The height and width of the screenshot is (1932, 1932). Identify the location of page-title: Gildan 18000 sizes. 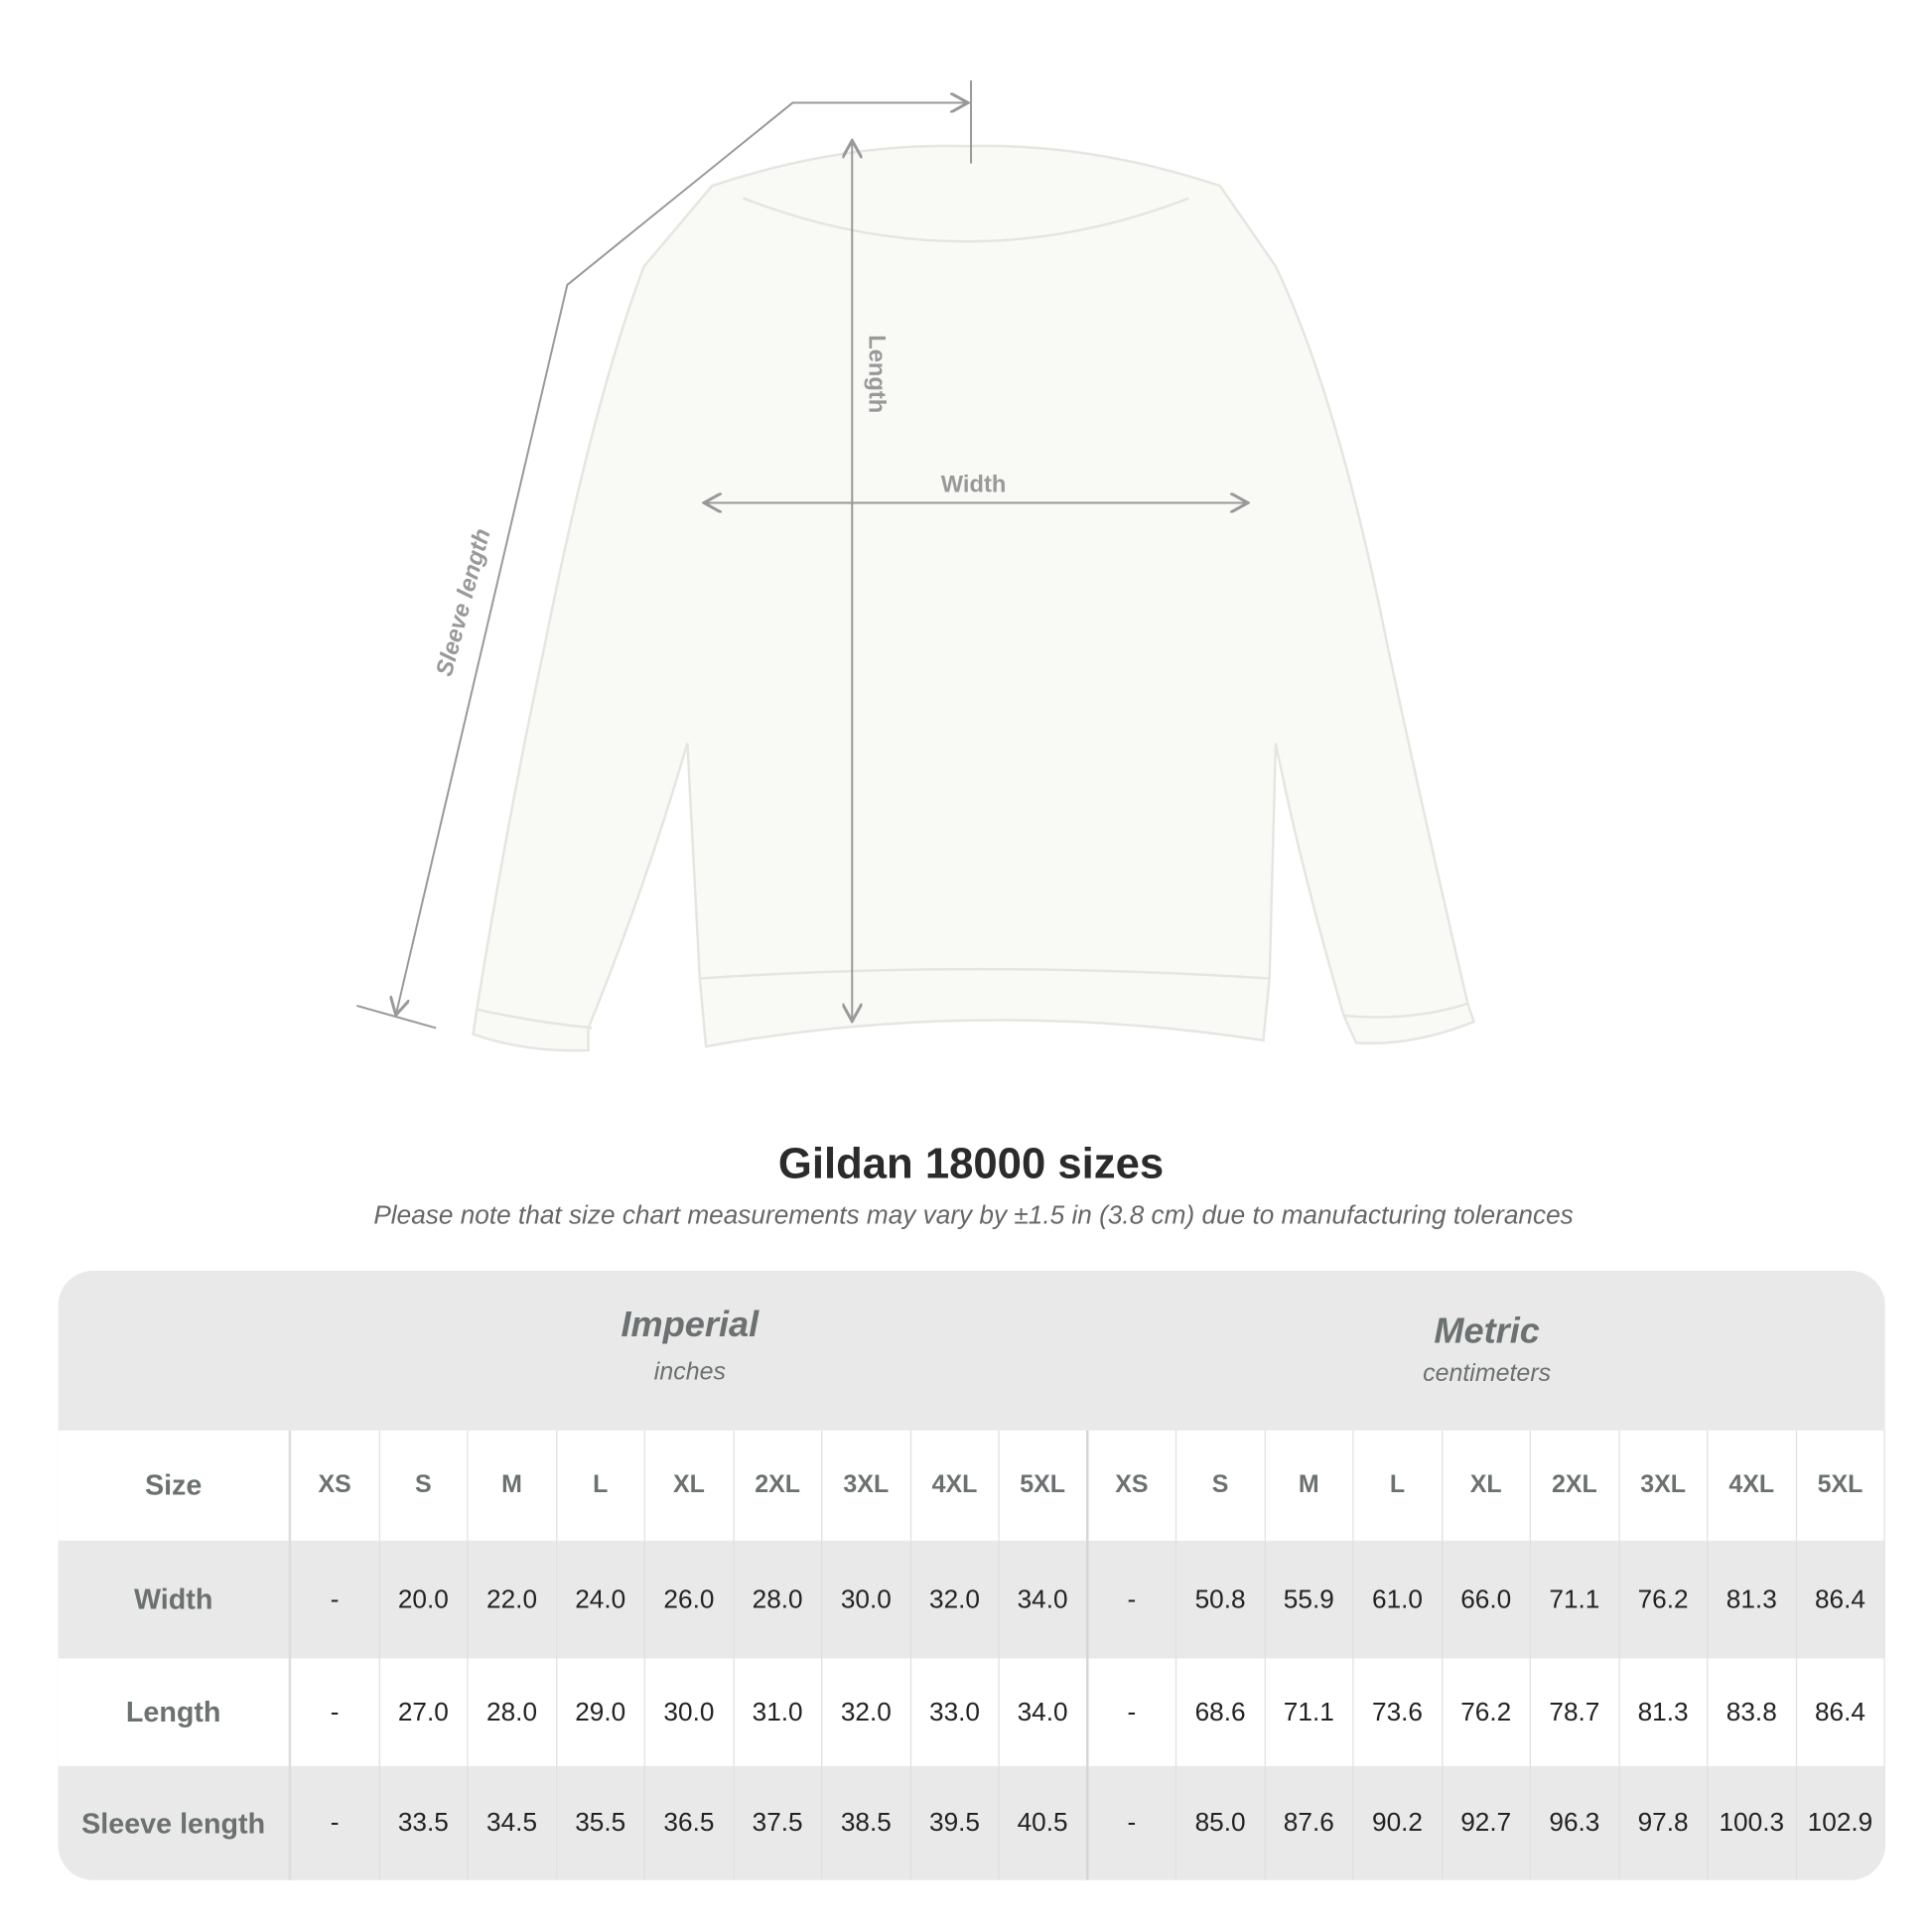
(971, 1164).